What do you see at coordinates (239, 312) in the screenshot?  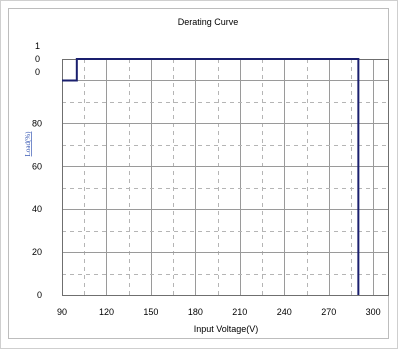 I see `x-tick-label: 210` at bounding box center [239, 312].